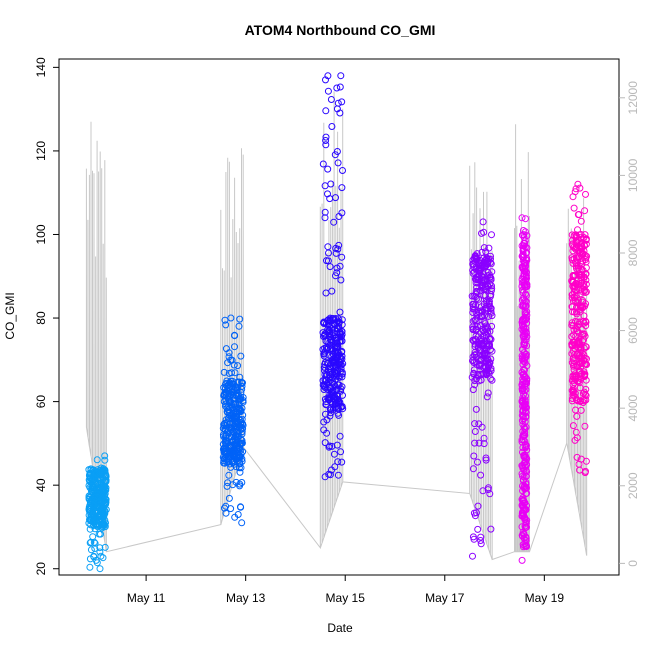 The width and height of the screenshot is (650, 655). What do you see at coordinates (633, 563) in the screenshot?
I see `y-right-tick-label: 0` at bounding box center [633, 563].